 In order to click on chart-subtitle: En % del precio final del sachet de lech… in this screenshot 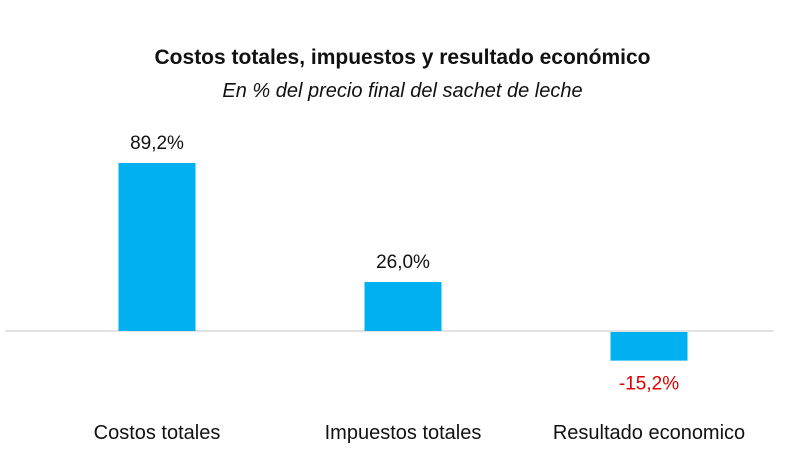, I will do `click(402, 91)`.